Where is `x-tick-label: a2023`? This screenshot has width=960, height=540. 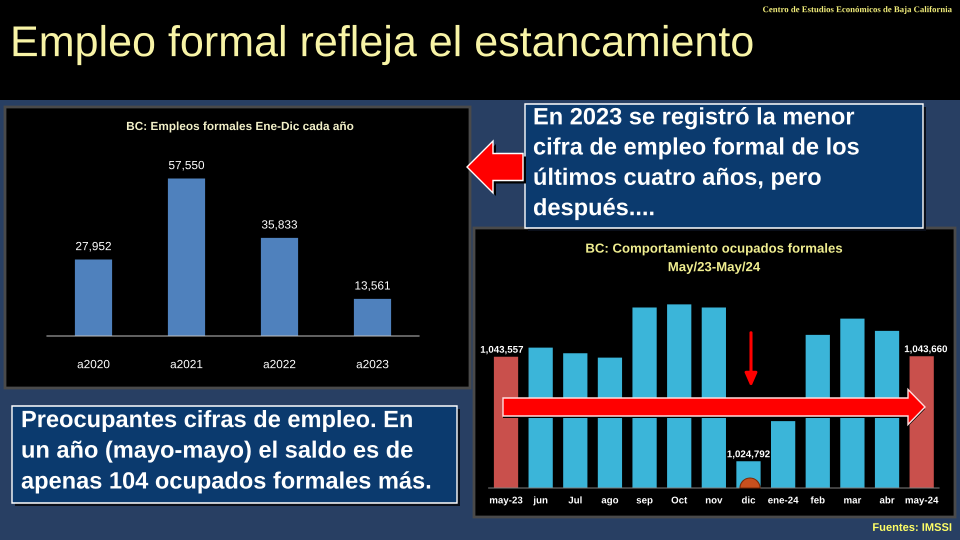 x-tick-label: a2023 is located at coordinates (372, 364).